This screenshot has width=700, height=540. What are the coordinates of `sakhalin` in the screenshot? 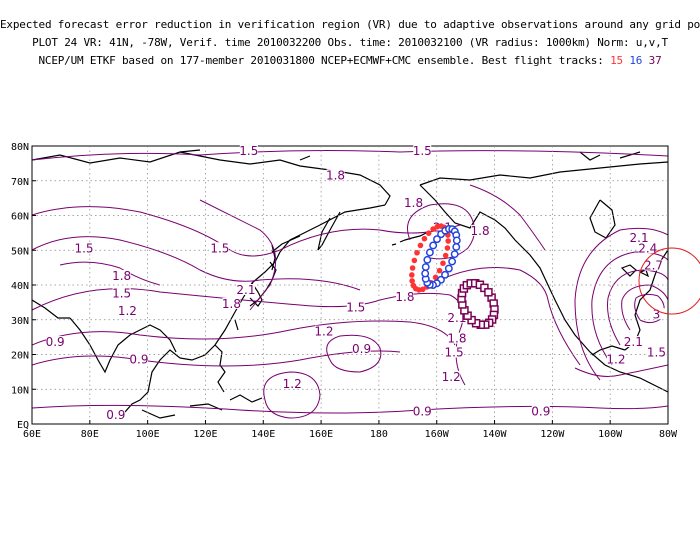 It's located at (273, 257).